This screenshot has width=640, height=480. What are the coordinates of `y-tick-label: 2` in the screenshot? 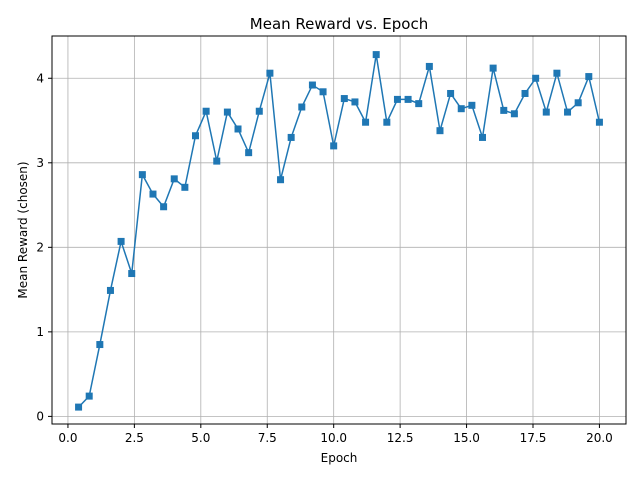 It's located at (40, 247).